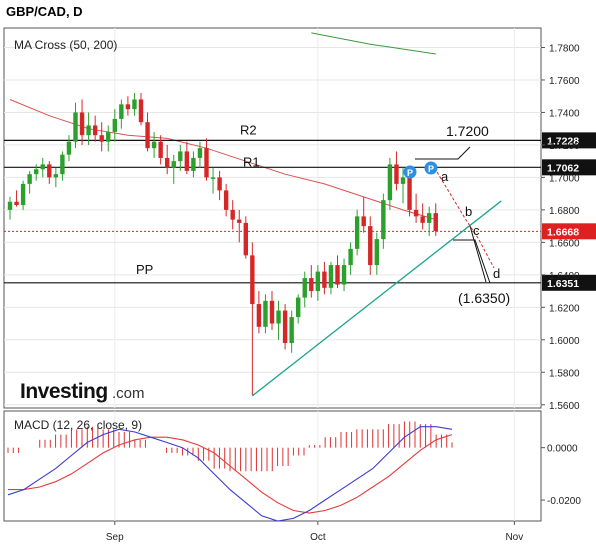  What do you see at coordinates (65, 45) in the screenshot?
I see `ma-cross-label: MA Cross (50, 200)` at bounding box center [65, 45].